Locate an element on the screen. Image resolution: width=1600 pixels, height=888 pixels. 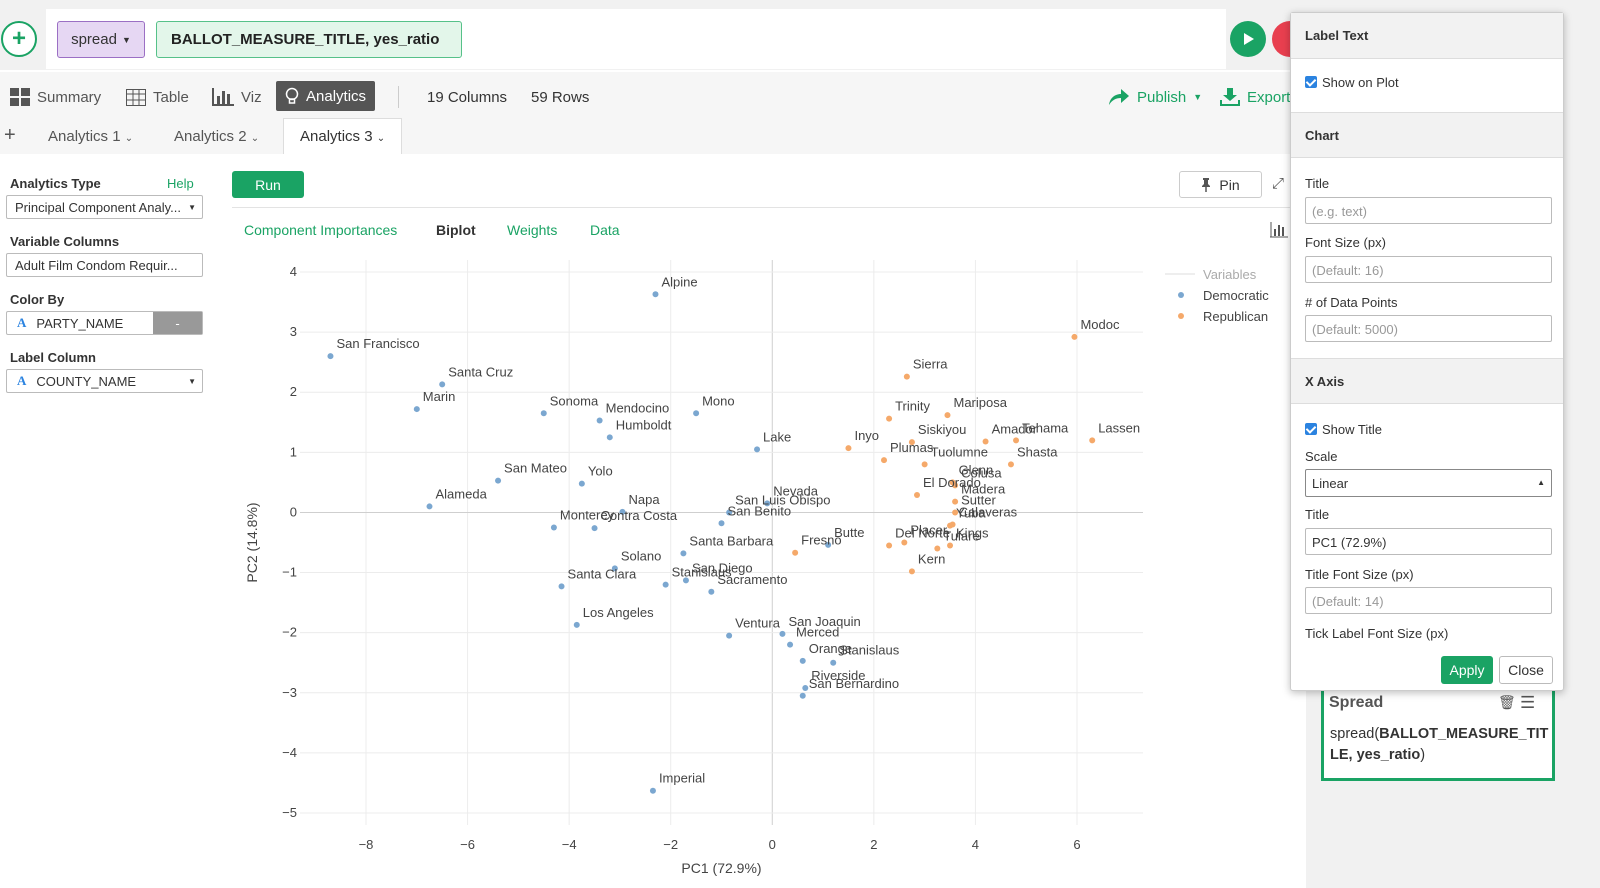
trash-icon: 🗑 is located at coordinates (1507, 702).